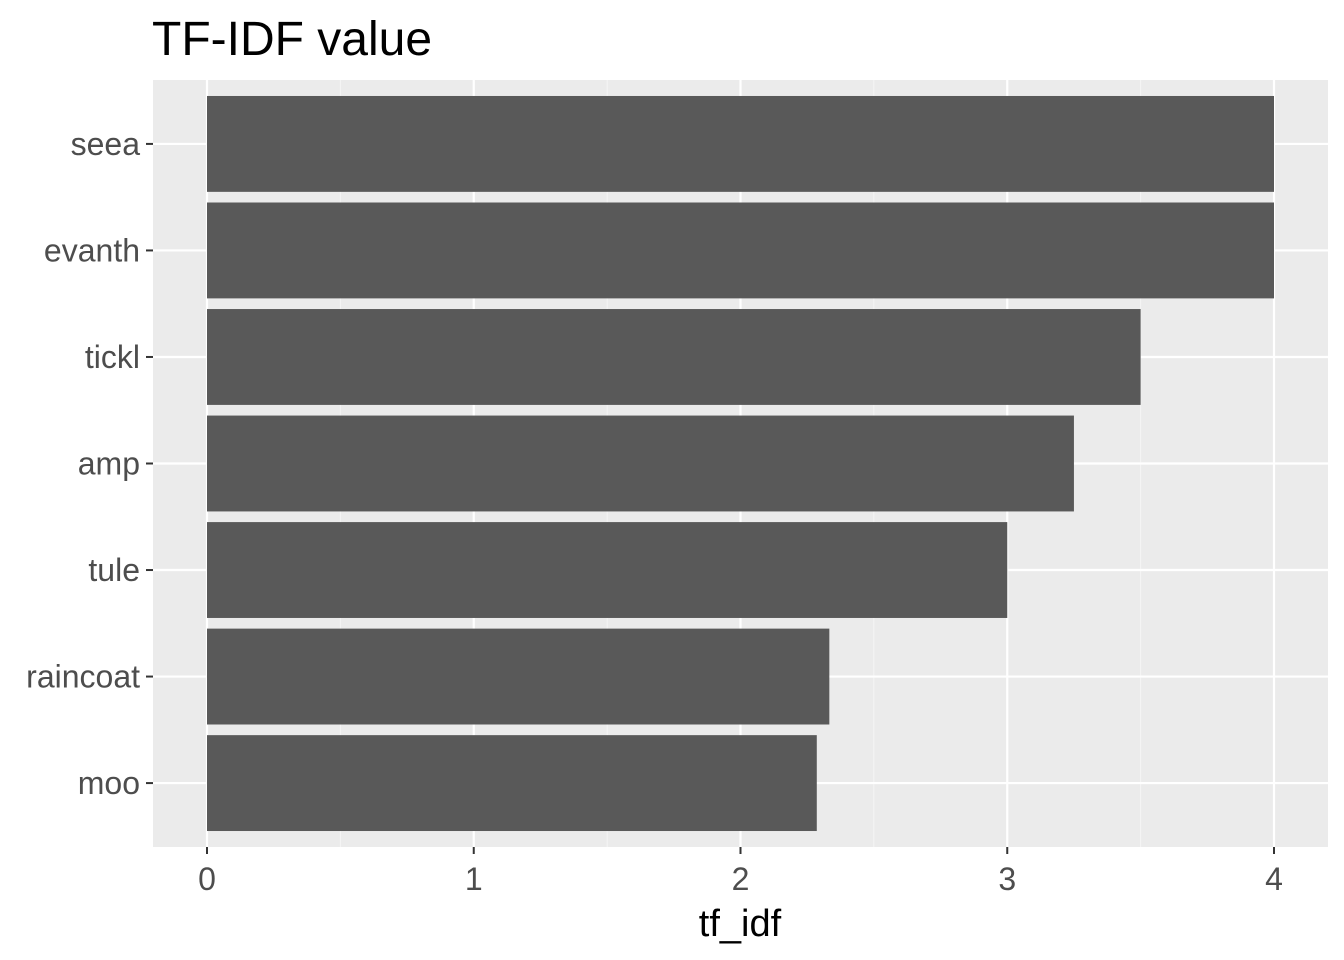 Image resolution: width=1344 pixels, height=960 pixels. Describe the element at coordinates (1274, 879) in the screenshot. I see `x-tick-label: 4` at that location.